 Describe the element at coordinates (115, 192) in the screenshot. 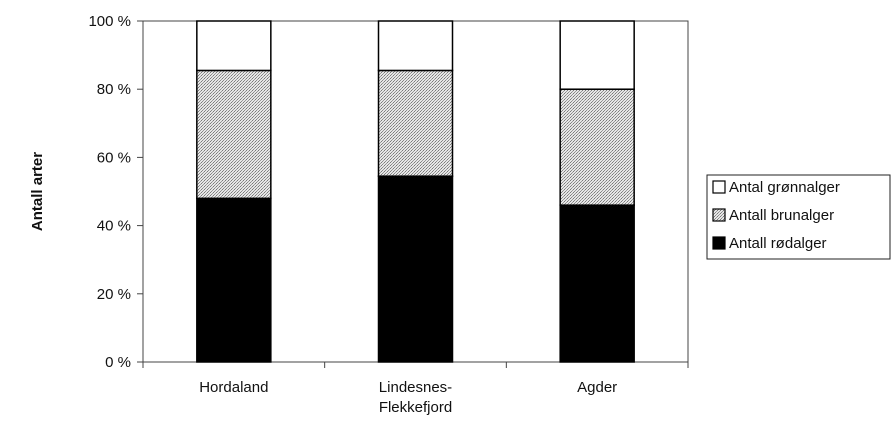

I see `y-axis: 0 % 20 % 40 % 60 % 80 % 100 %` at that location.